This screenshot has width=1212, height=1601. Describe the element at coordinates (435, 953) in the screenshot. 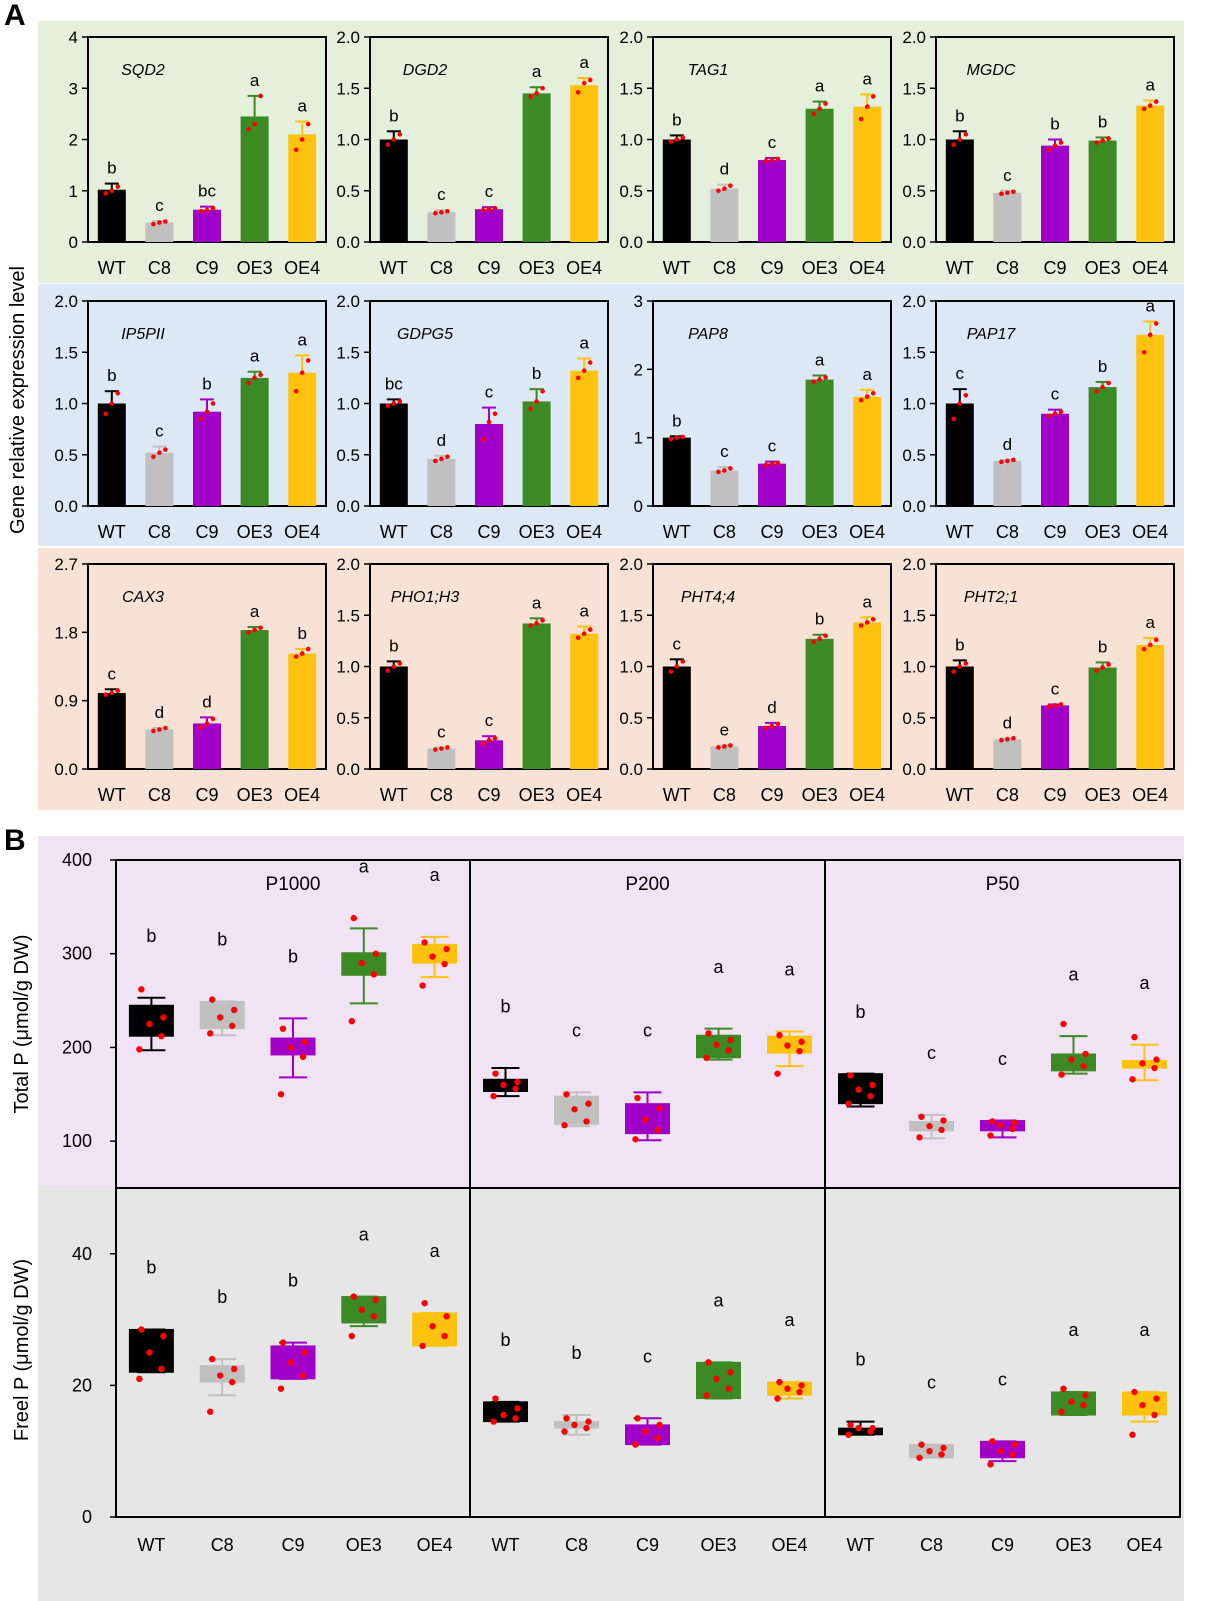

I see `box` at that location.